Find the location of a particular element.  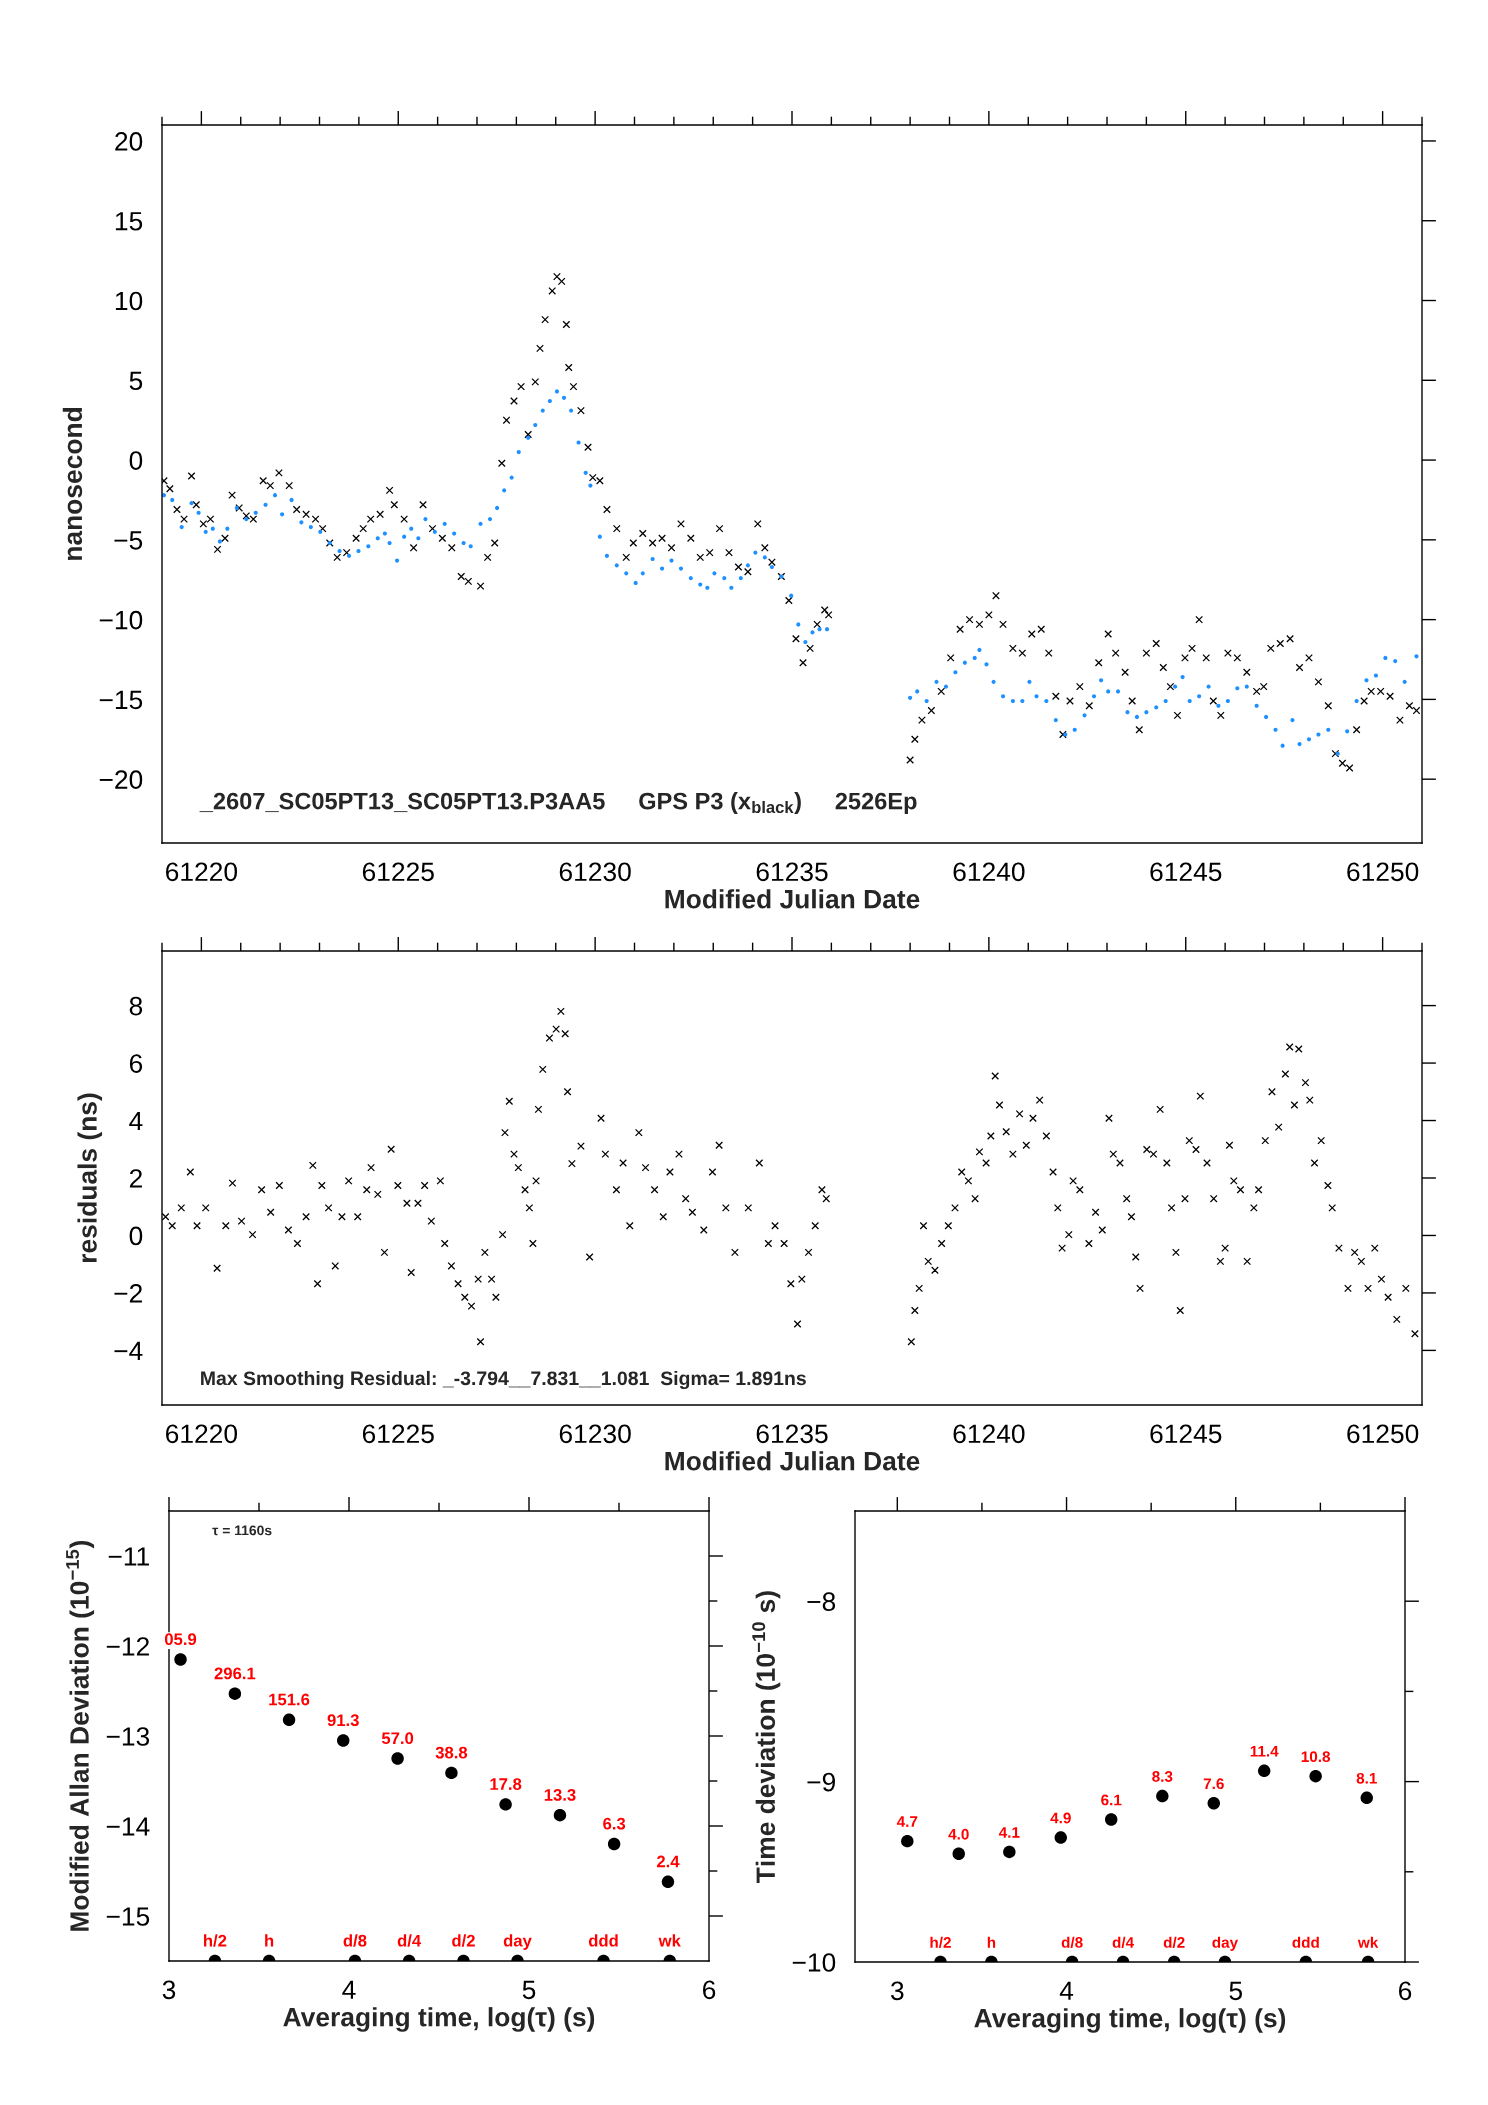

annotation: Max Smoothing Residual: _-3.794__7.831__1.081 Sigma= 1.891ns is located at coordinates (503, 1380).